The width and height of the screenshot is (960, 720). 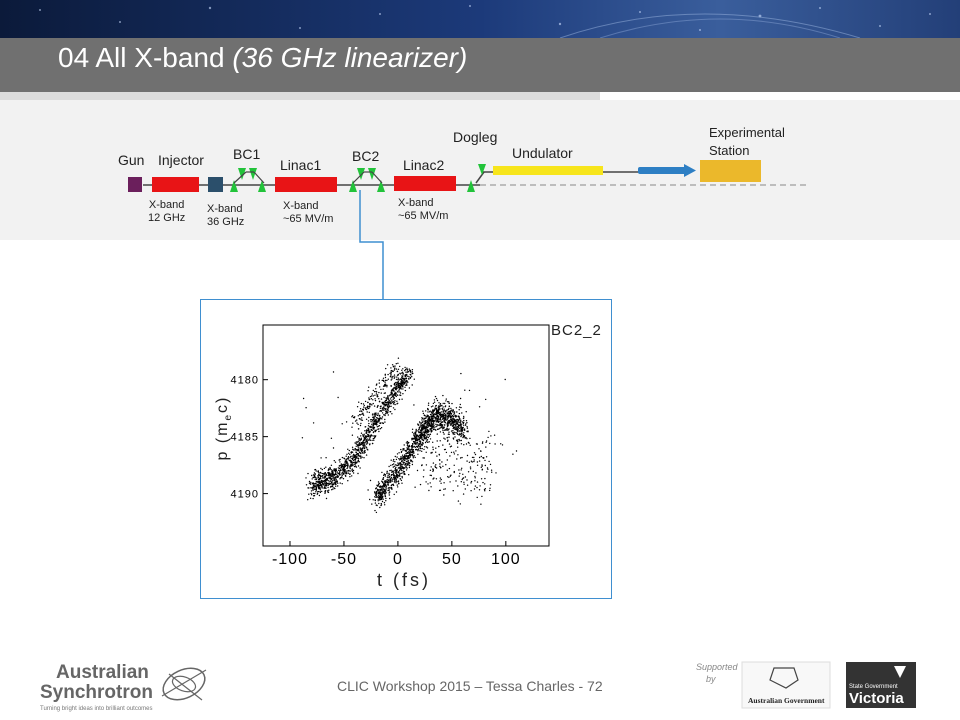 What do you see at coordinates (350, 57) in the screenshot?
I see `title-italic: (36 GHz linearizer)` at bounding box center [350, 57].